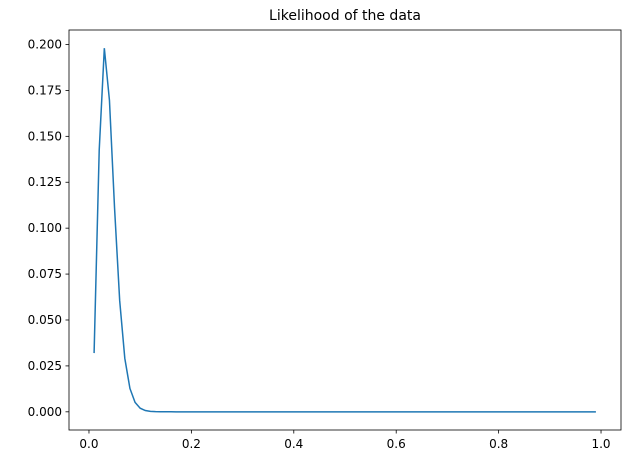 The width and height of the screenshot is (630, 474). I want to click on y-tick-label: 0.200, so click(45, 45).